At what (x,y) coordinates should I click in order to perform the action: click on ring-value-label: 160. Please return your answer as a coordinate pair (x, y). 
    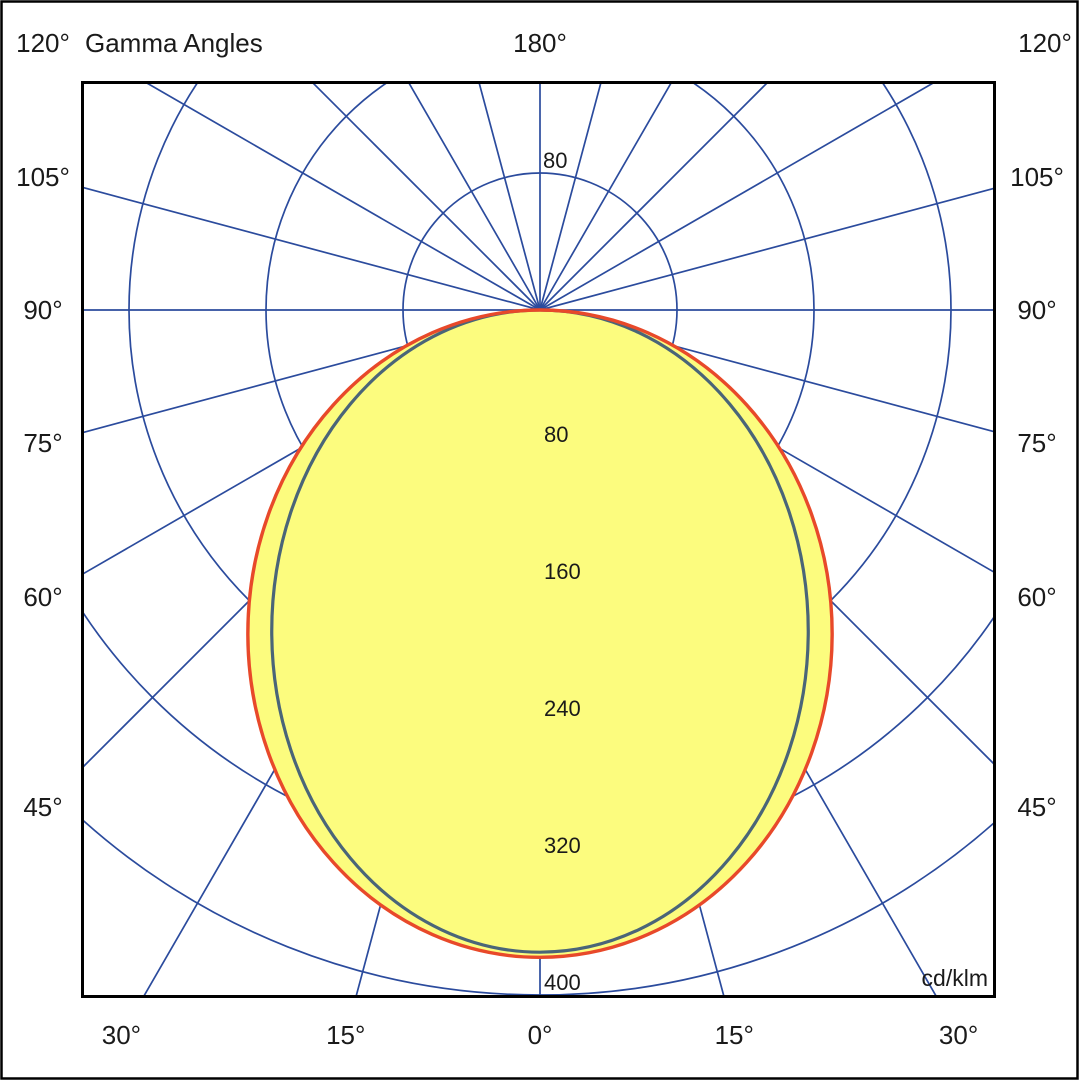
    Looking at the image, I should click on (562, 571).